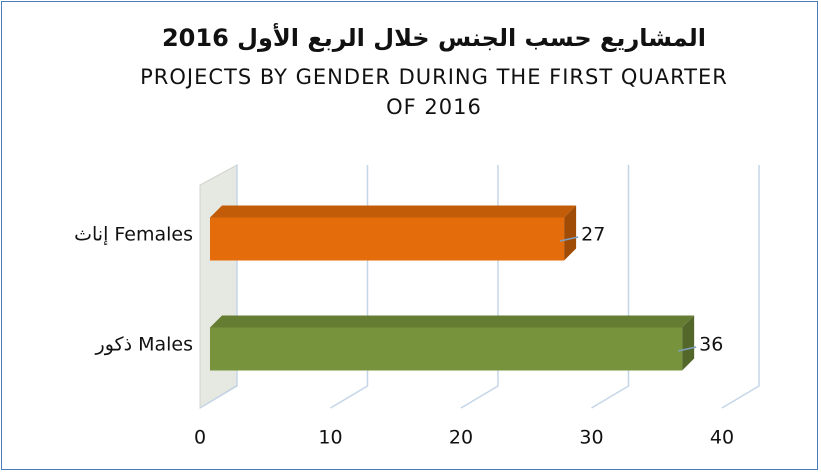 The height and width of the screenshot is (473, 821). What do you see at coordinates (711, 345) in the screenshot?
I see `data-label: 36` at bounding box center [711, 345].